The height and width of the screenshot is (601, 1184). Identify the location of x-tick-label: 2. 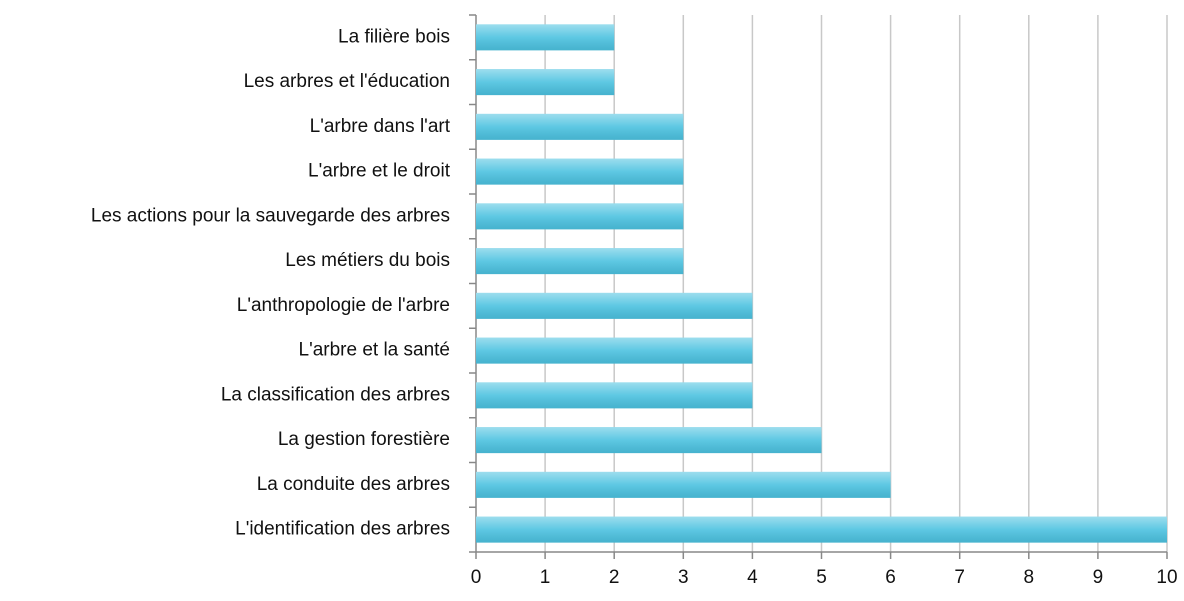
(614, 577).